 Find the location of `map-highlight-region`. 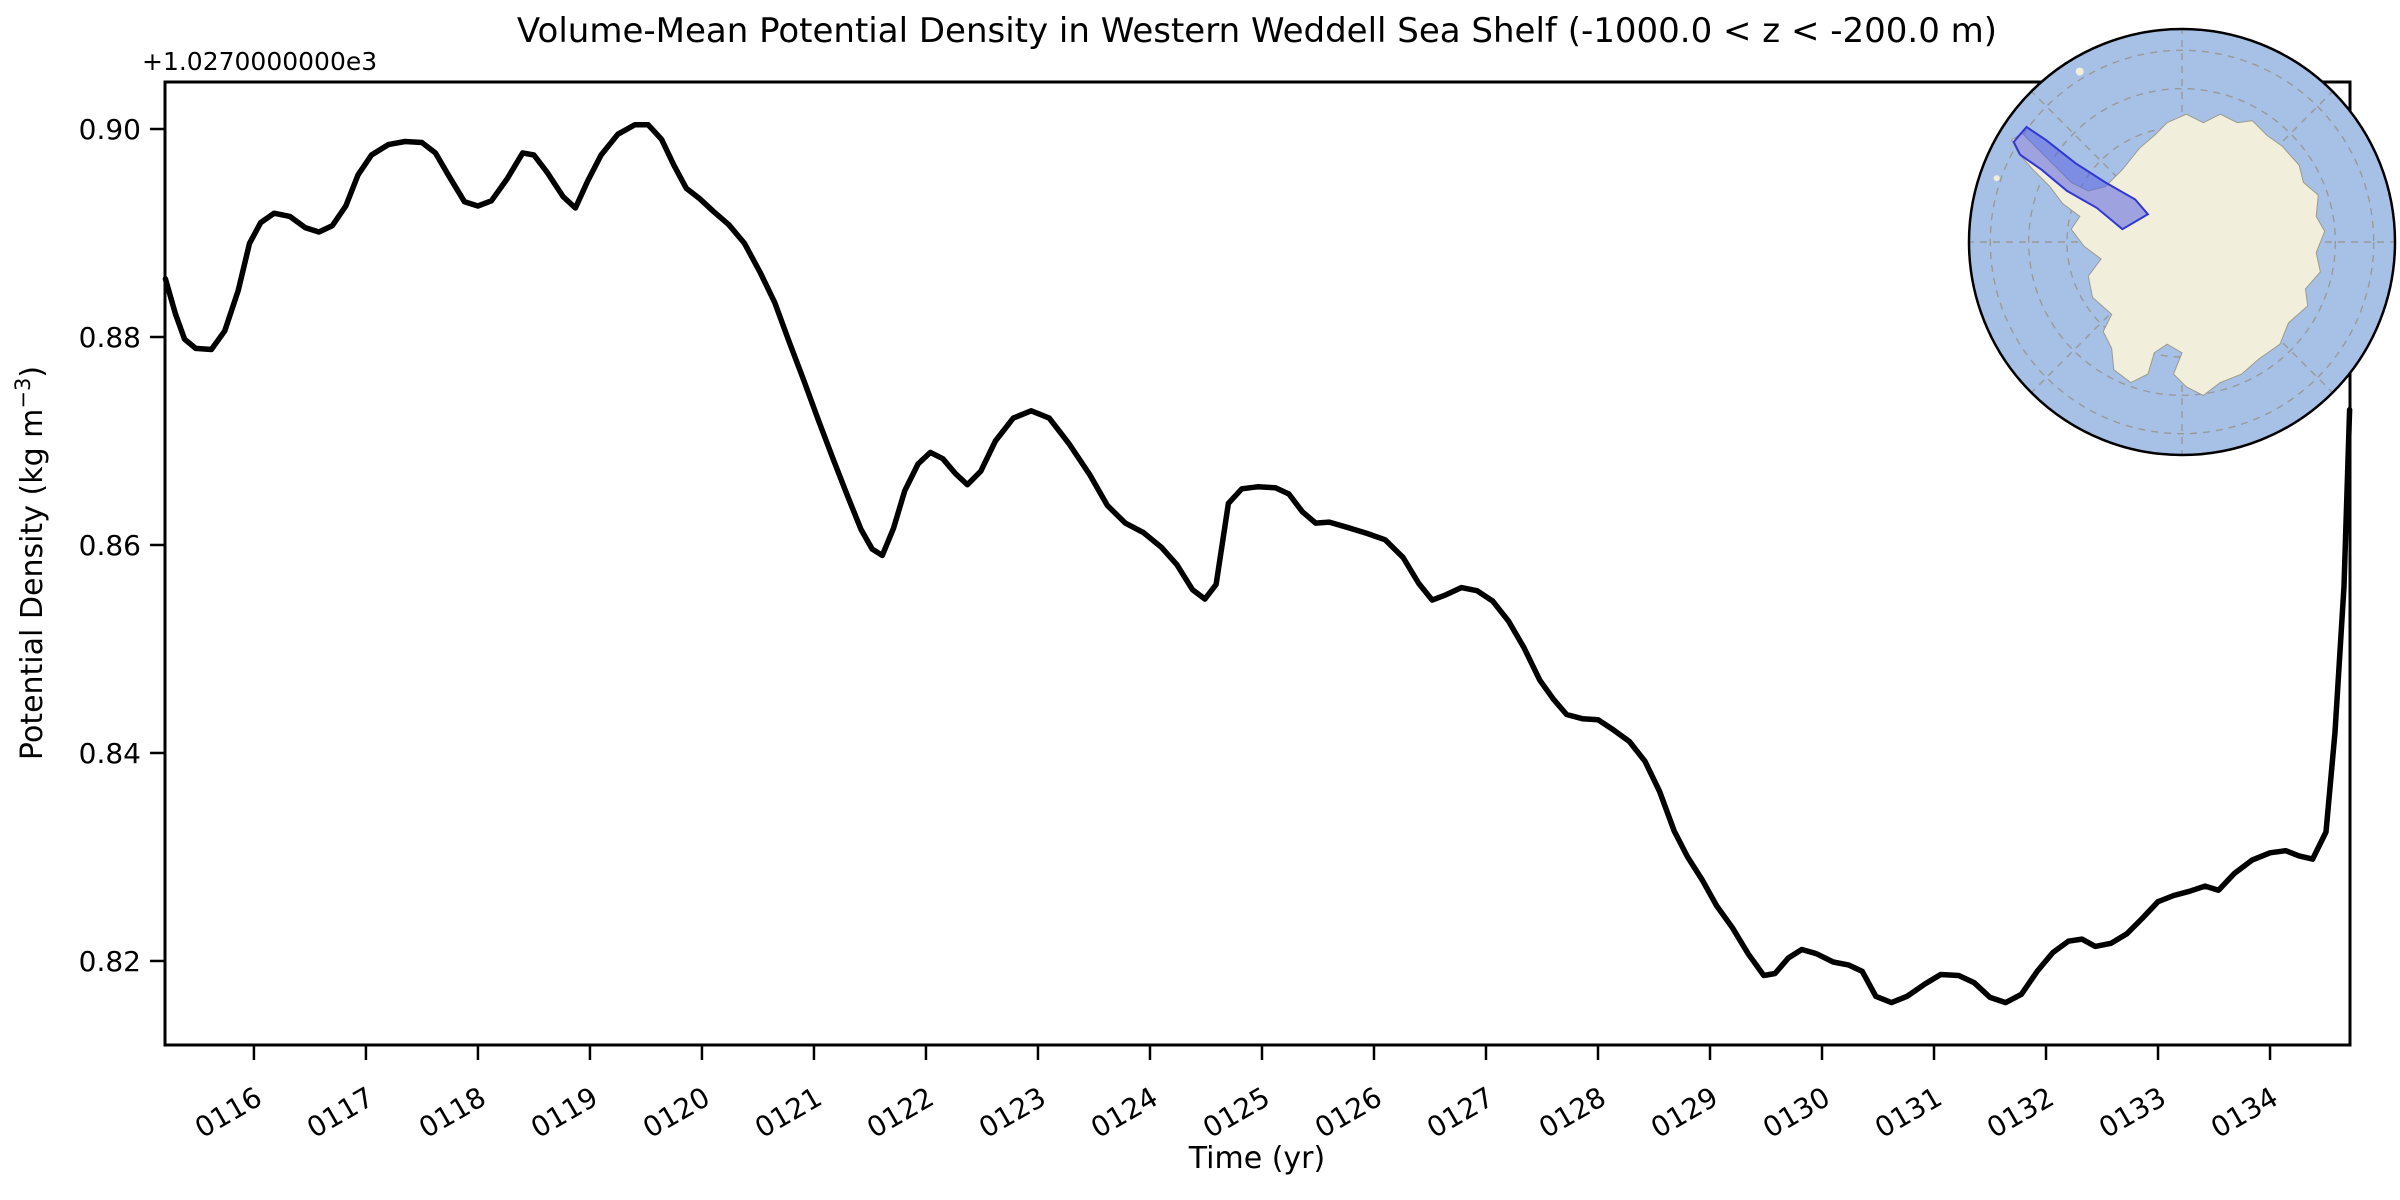

map-highlight-region is located at coordinates (2081, 178).